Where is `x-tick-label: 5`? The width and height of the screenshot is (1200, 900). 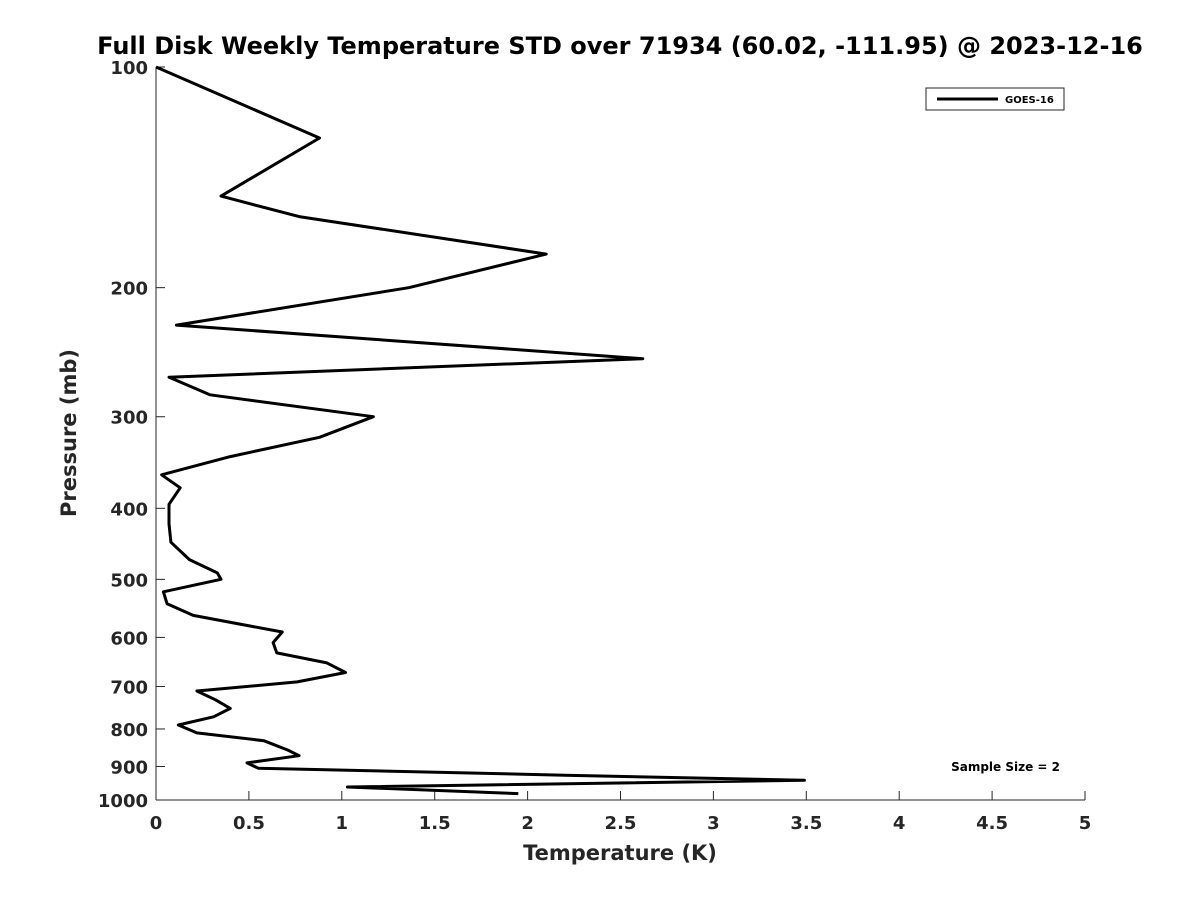
x-tick-label: 5 is located at coordinates (1085, 823).